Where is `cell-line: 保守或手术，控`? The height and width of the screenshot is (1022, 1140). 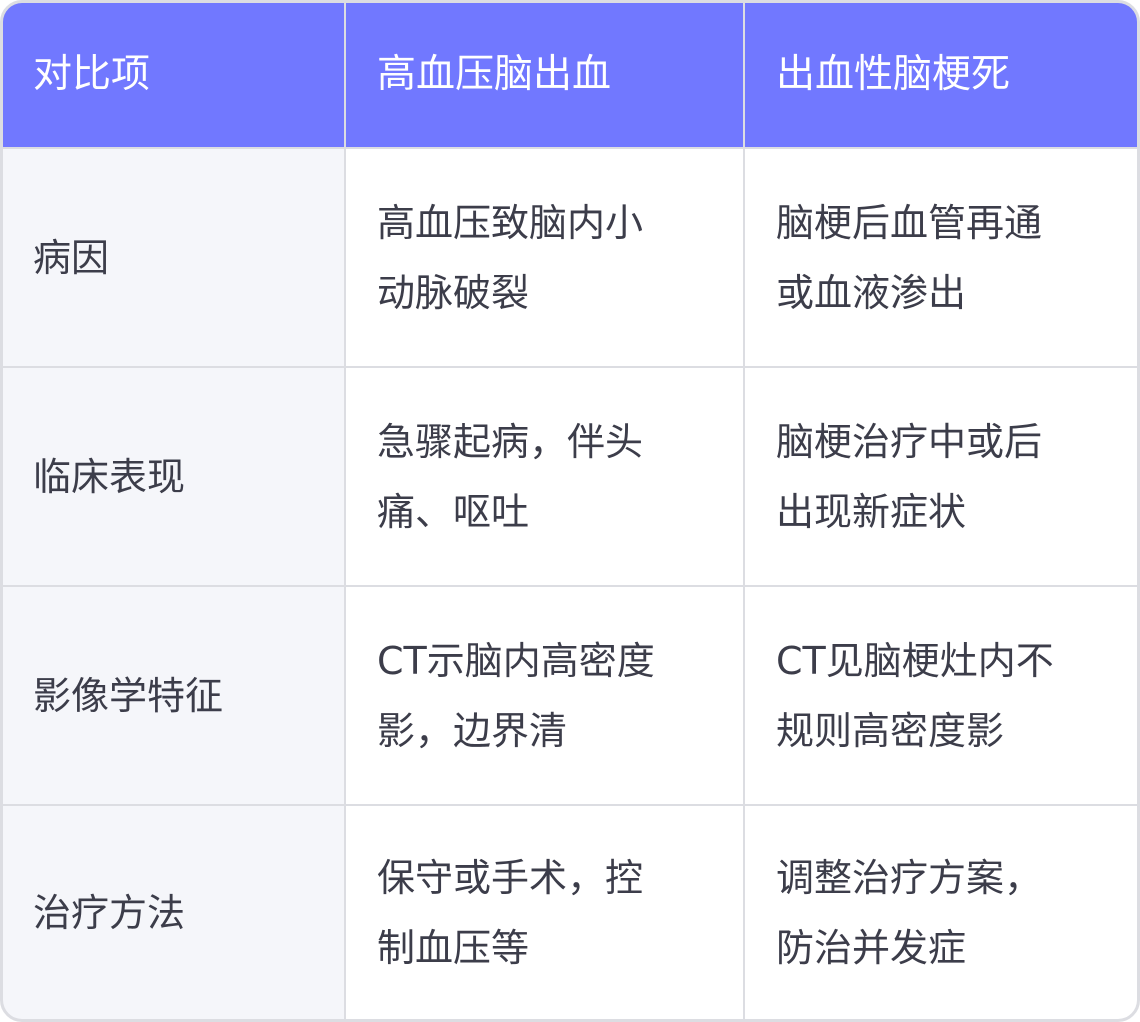 cell-line: 保守或手术，控 is located at coordinates (510, 877).